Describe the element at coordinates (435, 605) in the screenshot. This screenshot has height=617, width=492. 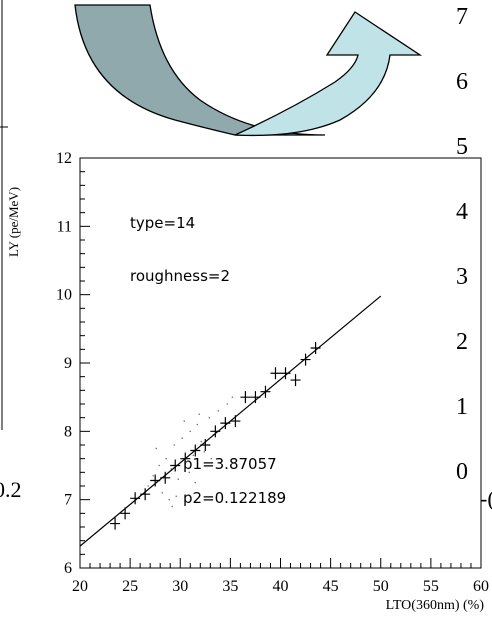
I see `x-axis-title: LTO(360nm) (%)` at that location.